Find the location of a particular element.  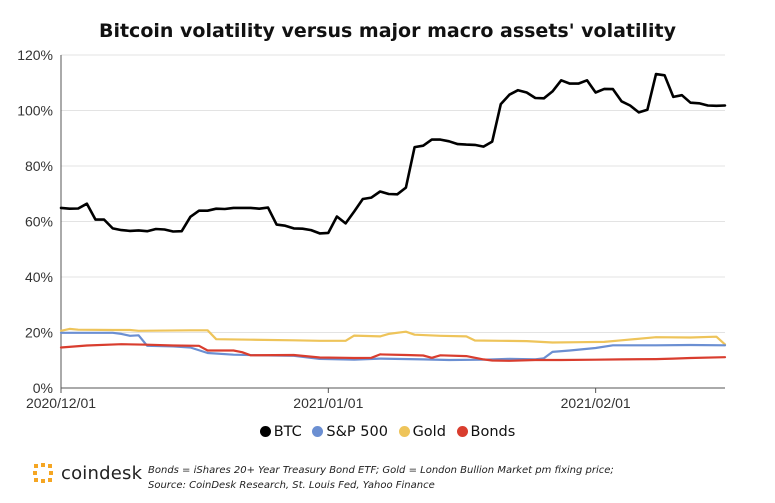

legend-item-sp500: S&P 500 is located at coordinates (350, 432).